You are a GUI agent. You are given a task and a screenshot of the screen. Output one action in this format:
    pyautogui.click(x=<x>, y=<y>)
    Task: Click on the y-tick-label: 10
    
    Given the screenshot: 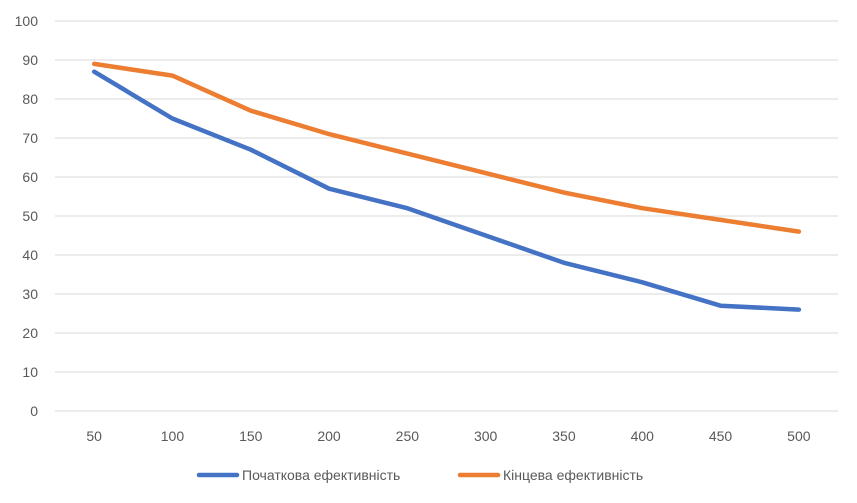 What is the action you would take?
    pyautogui.click(x=30, y=372)
    